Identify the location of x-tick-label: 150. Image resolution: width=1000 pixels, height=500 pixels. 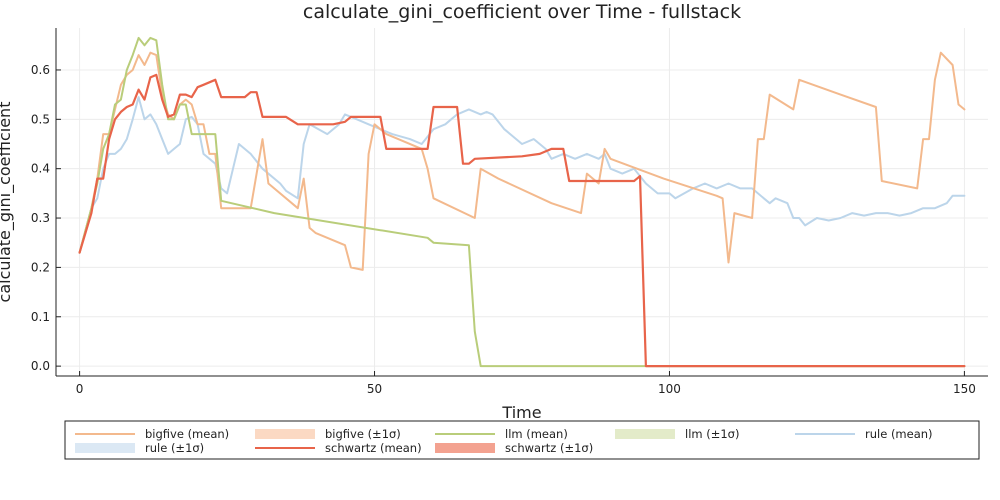
(964, 389).